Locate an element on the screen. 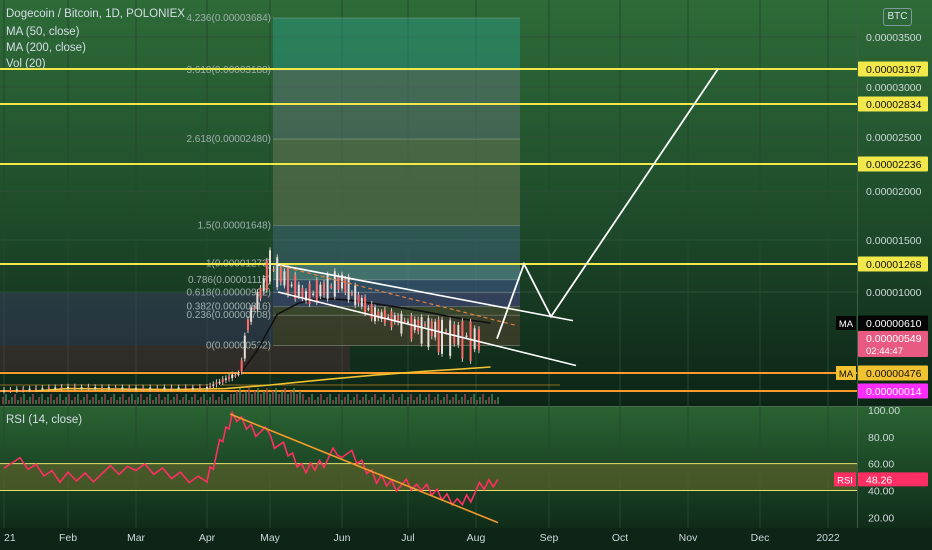 The height and width of the screenshot is (550, 932). rsi-value-box is located at coordinates (893, 479).